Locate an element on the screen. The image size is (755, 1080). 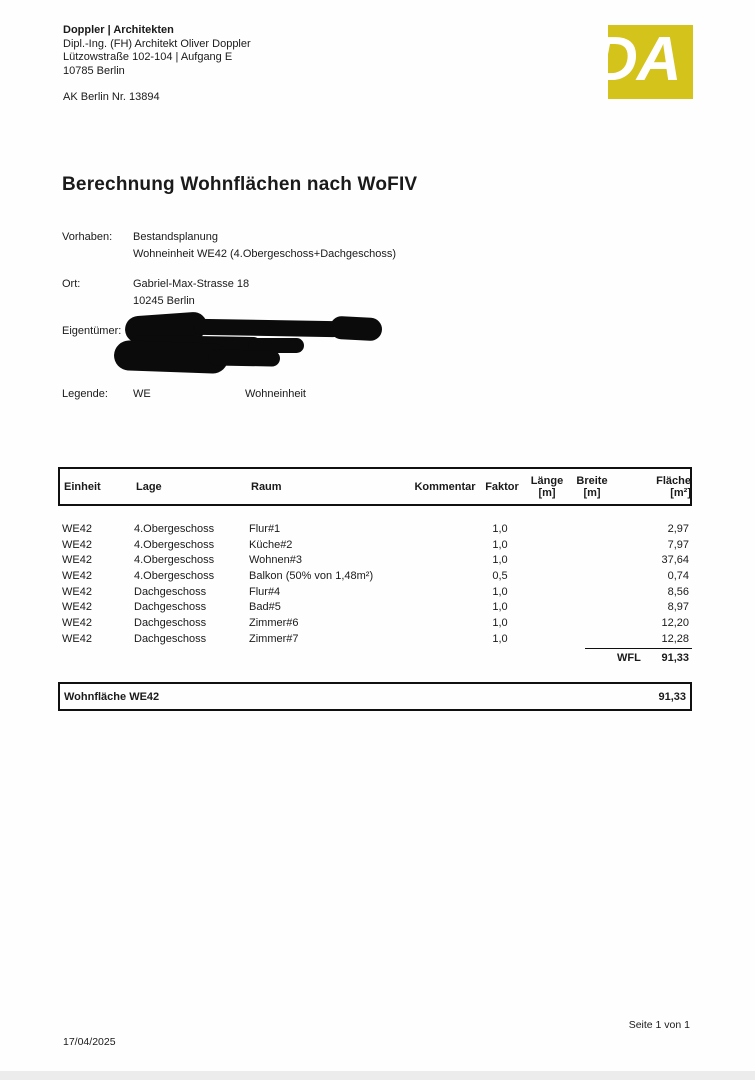
cell-raum: Küche#2 is located at coordinates (271, 544).